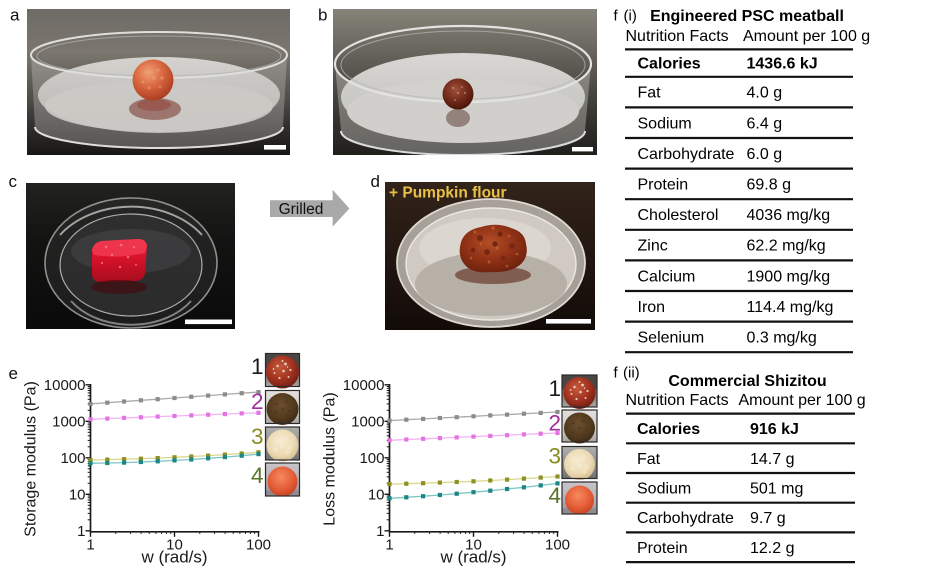 This screenshot has width=936, height=578. What do you see at coordinates (772, 548) in the screenshot?
I see `svg-text: 12.2 g` at bounding box center [772, 548].